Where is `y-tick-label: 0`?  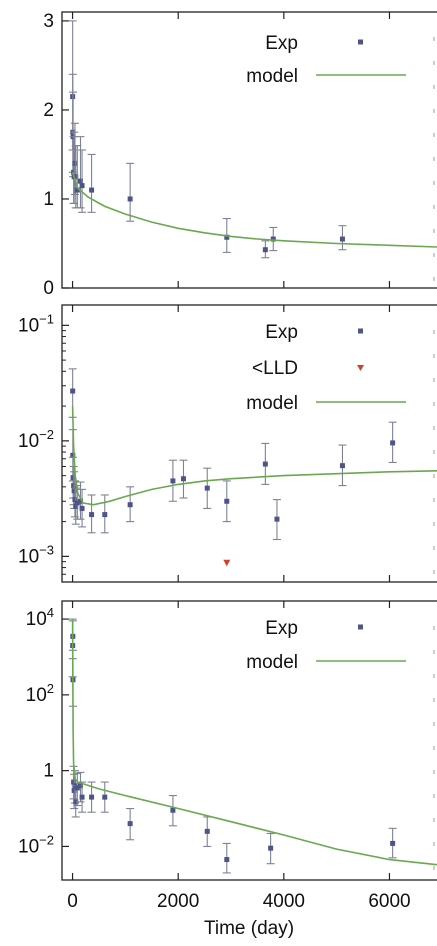
y-tick-label: 0 is located at coordinates (48, 288).